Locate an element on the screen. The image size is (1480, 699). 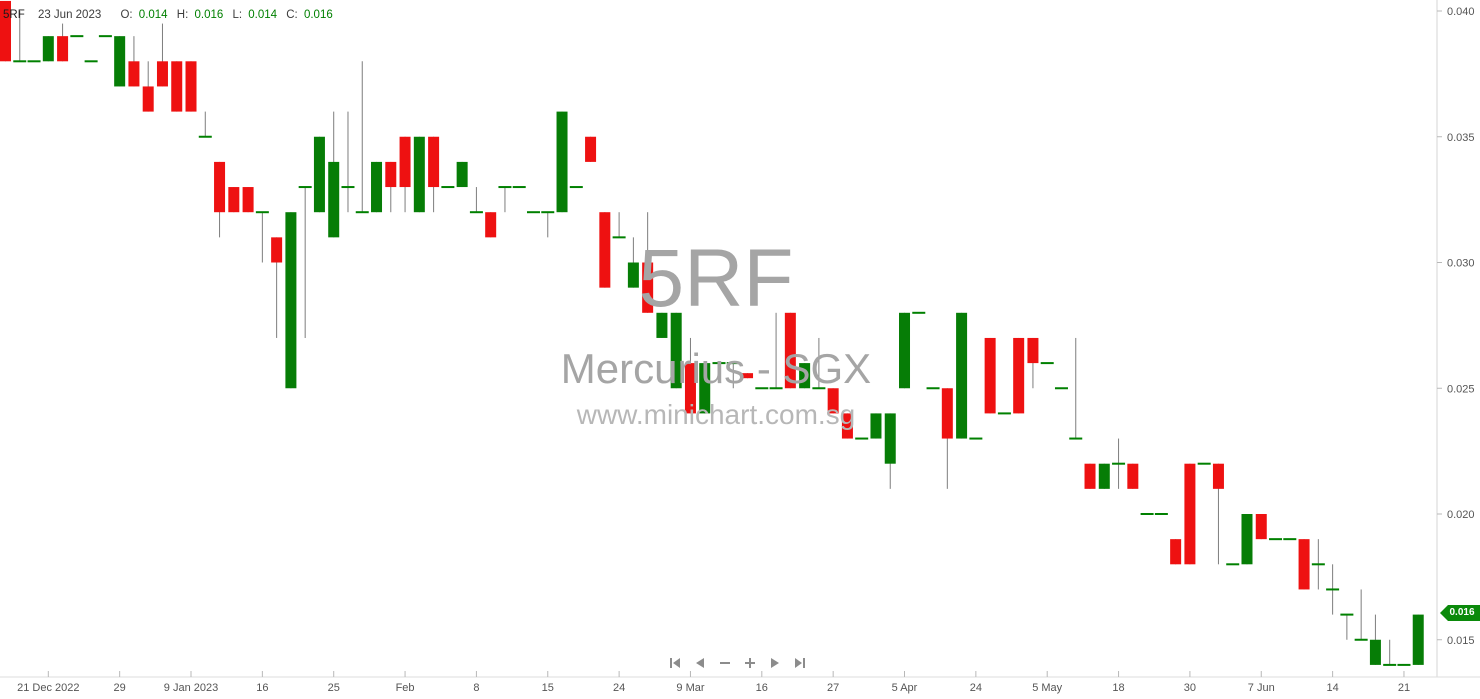
high-label: H: is located at coordinates (182, 15).